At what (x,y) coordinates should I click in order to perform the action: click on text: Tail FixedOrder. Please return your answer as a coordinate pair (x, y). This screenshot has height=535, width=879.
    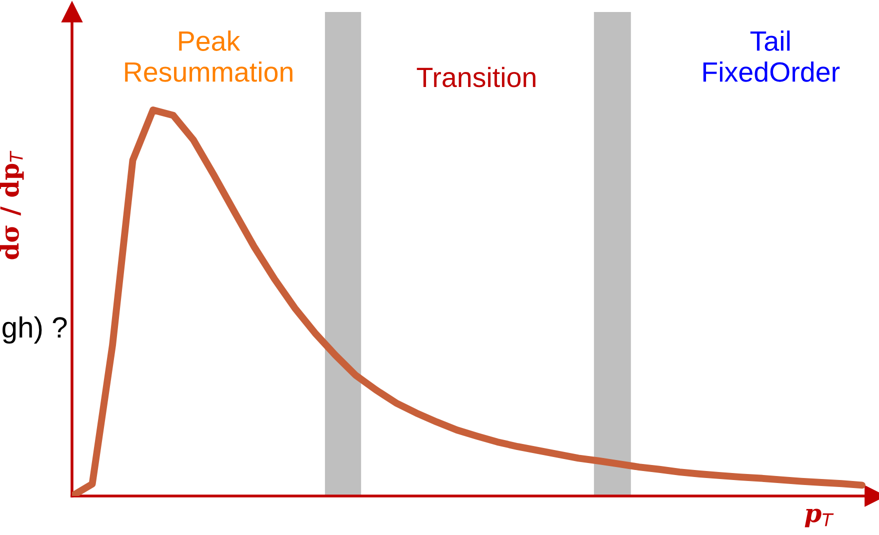
    Looking at the image, I should click on (771, 56).